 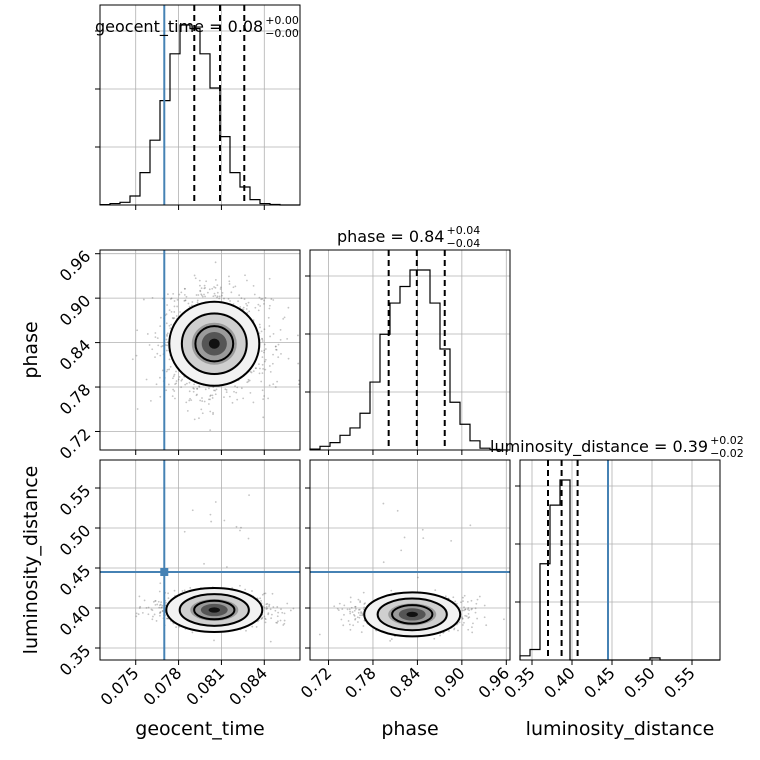 What do you see at coordinates (617, 549) in the screenshot?
I see `diag-panel-luminosity_distance: luminosity_distance = 0.39 +0.02−0.02` at bounding box center [617, 549].